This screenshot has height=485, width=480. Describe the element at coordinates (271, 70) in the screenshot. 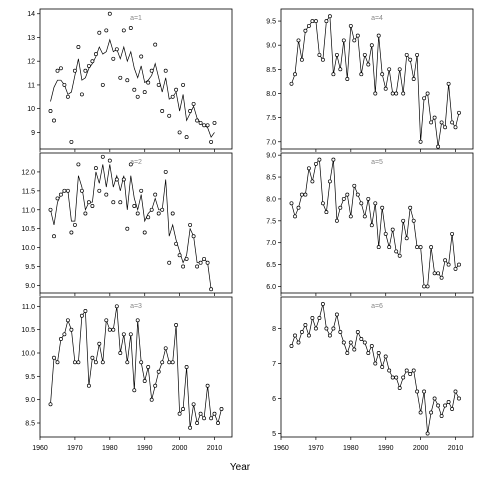

I see `y-tick-label: 8.5` at that location.